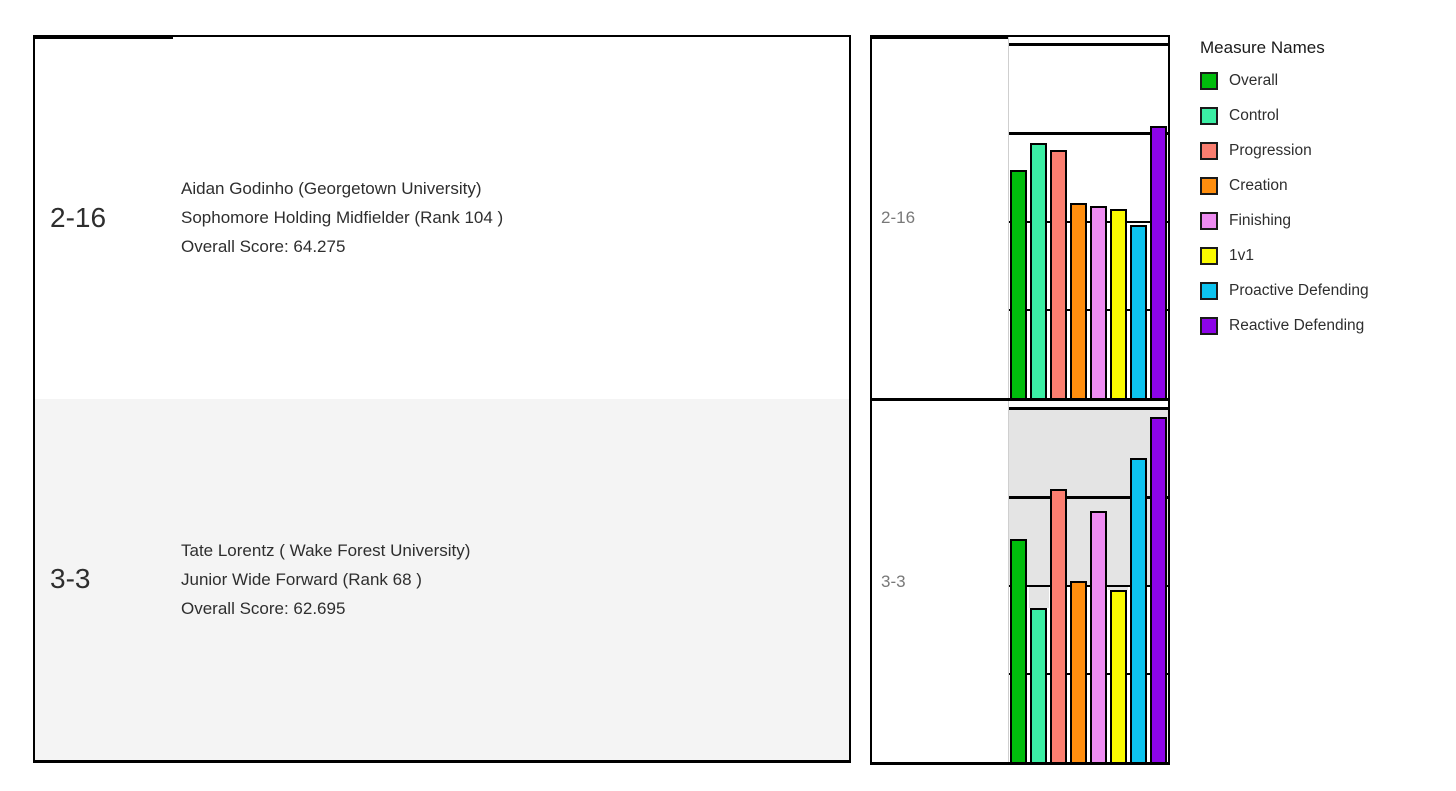 The image size is (1456, 791). I want to click on player-position-line: Junior Wide Forward (Rank 68 ), so click(301, 579).